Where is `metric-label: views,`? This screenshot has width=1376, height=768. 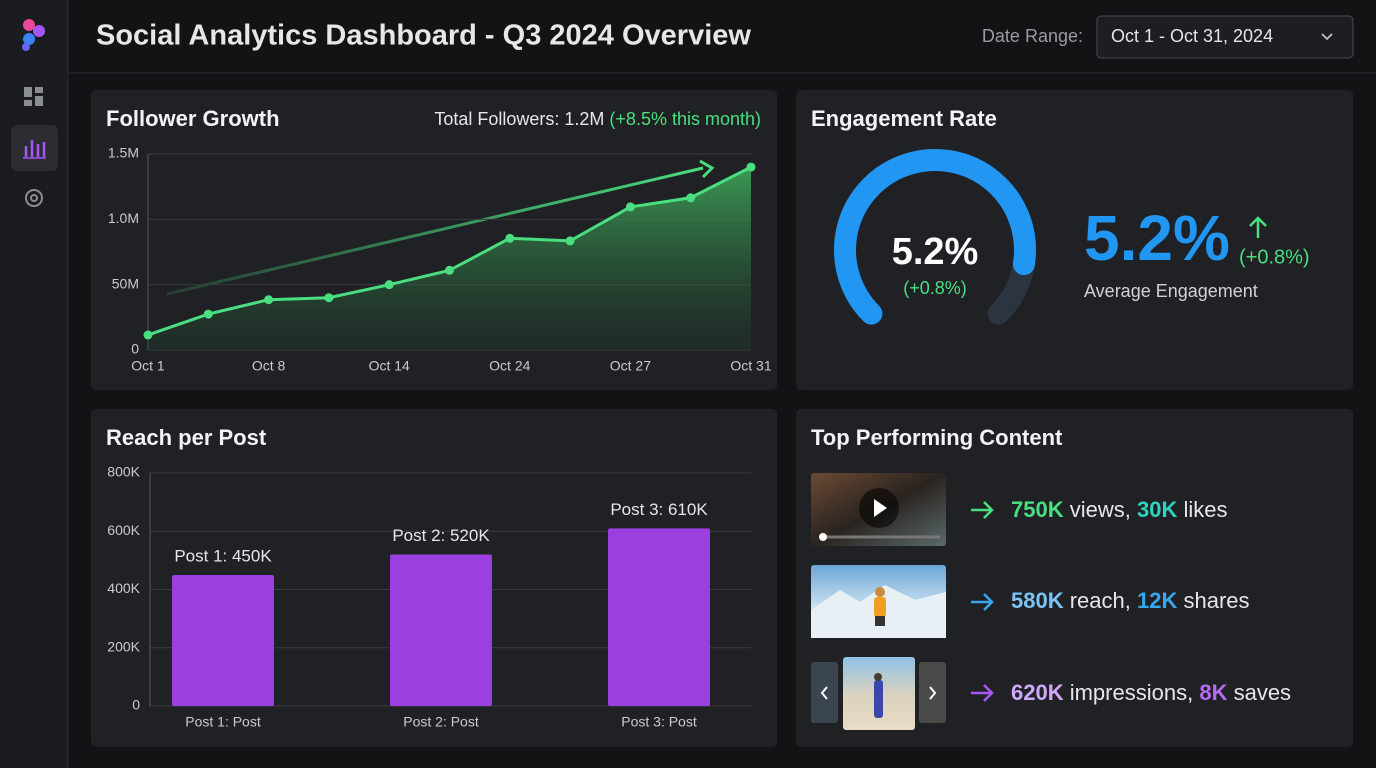 metric-label: views, is located at coordinates (1100, 509).